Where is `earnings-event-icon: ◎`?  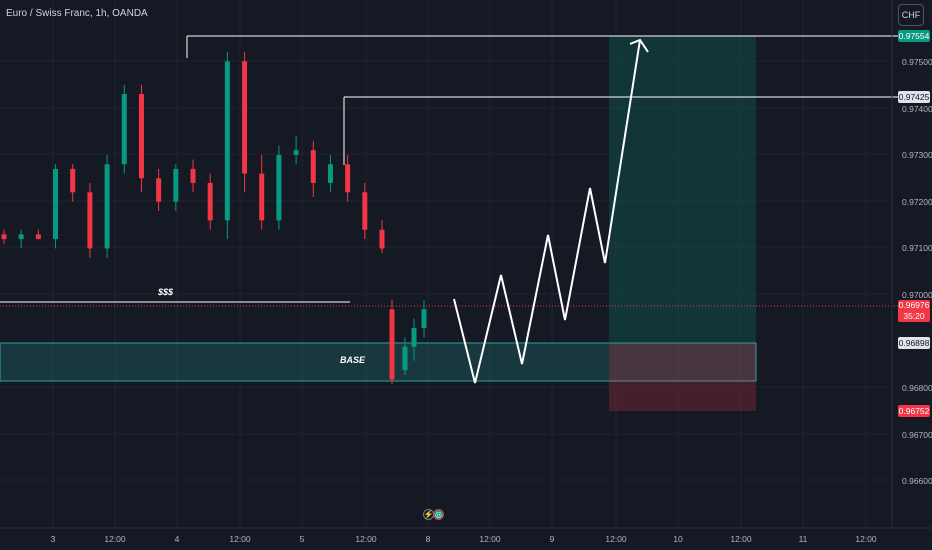 earnings-event-icon: ◎ is located at coordinates (438, 514).